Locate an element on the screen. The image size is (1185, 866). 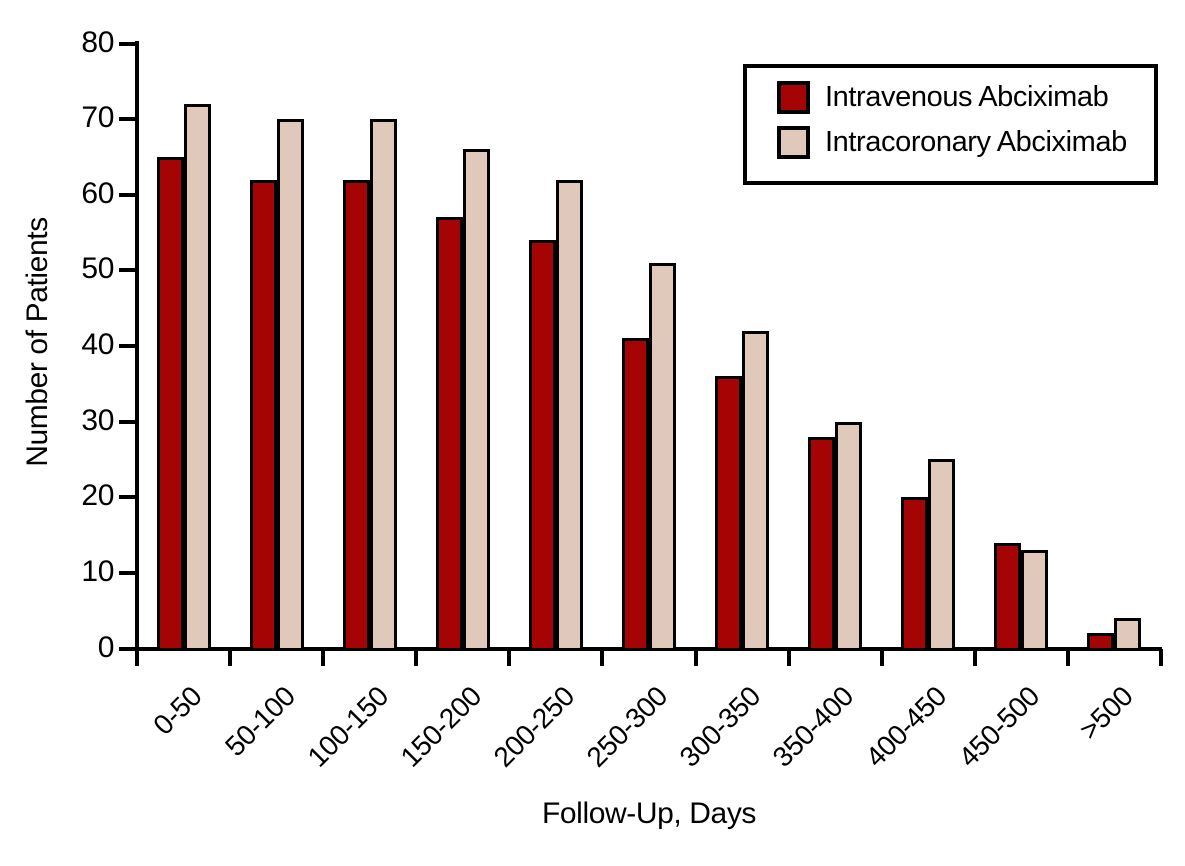
legend-item-intravenous: Intravenous Abciximab is located at coordinates (965, 97).